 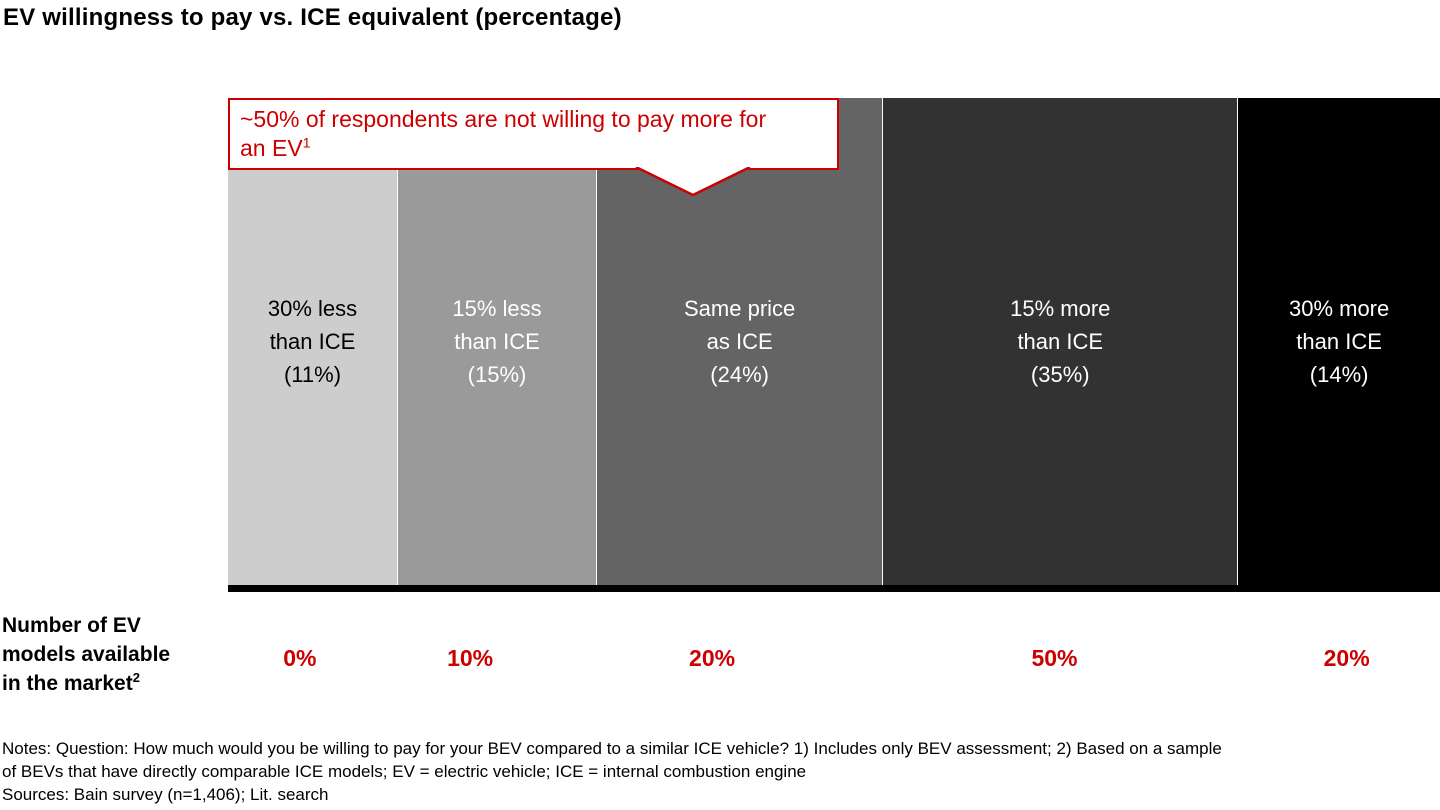 I want to click on segment-label: 30% less than ICE (11%), so click(x=312, y=341).